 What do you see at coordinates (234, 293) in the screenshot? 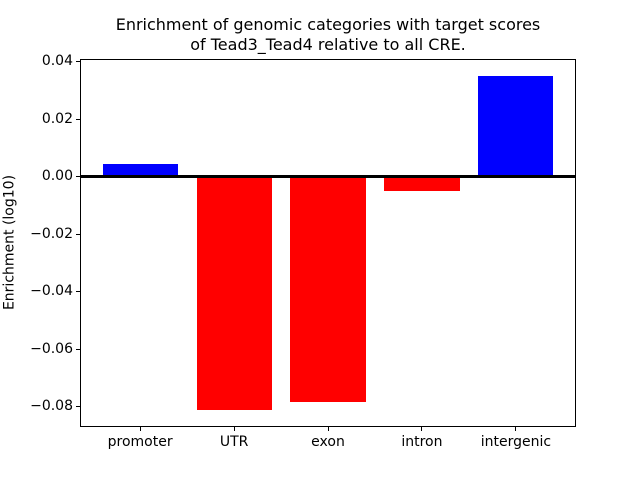
I see `bar-UTR` at bounding box center [234, 293].